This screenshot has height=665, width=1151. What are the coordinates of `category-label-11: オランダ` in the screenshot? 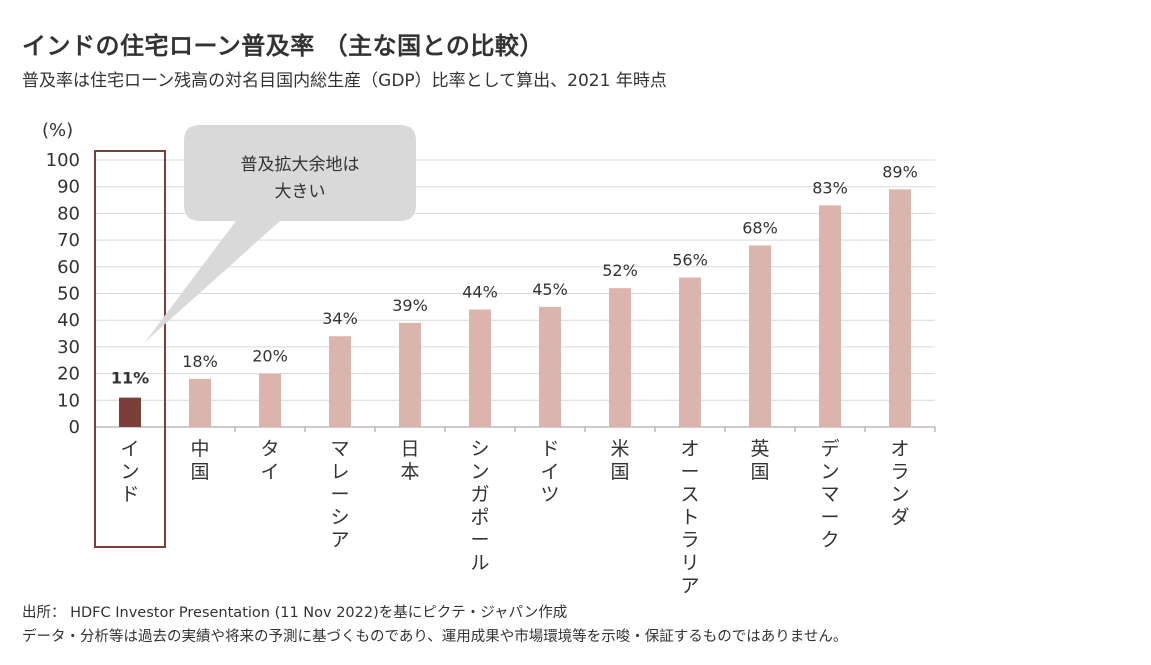 It's located at (899, 483).